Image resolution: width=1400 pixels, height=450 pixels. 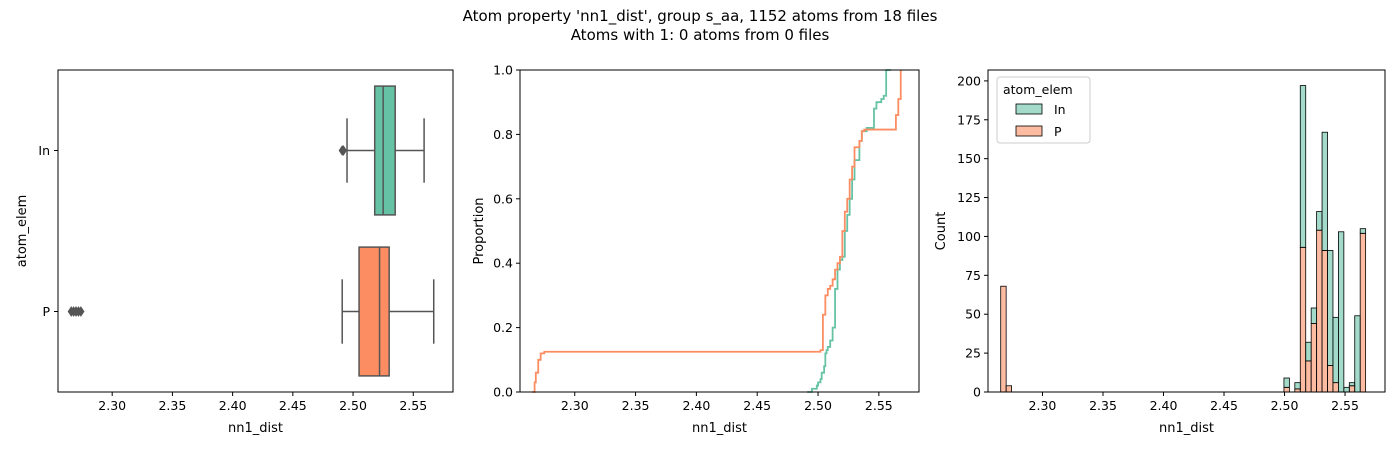 What do you see at coordinates (1029, 109) in the screenshot?
I see `legend-swatch-In` at bounding box center [1029, 109].